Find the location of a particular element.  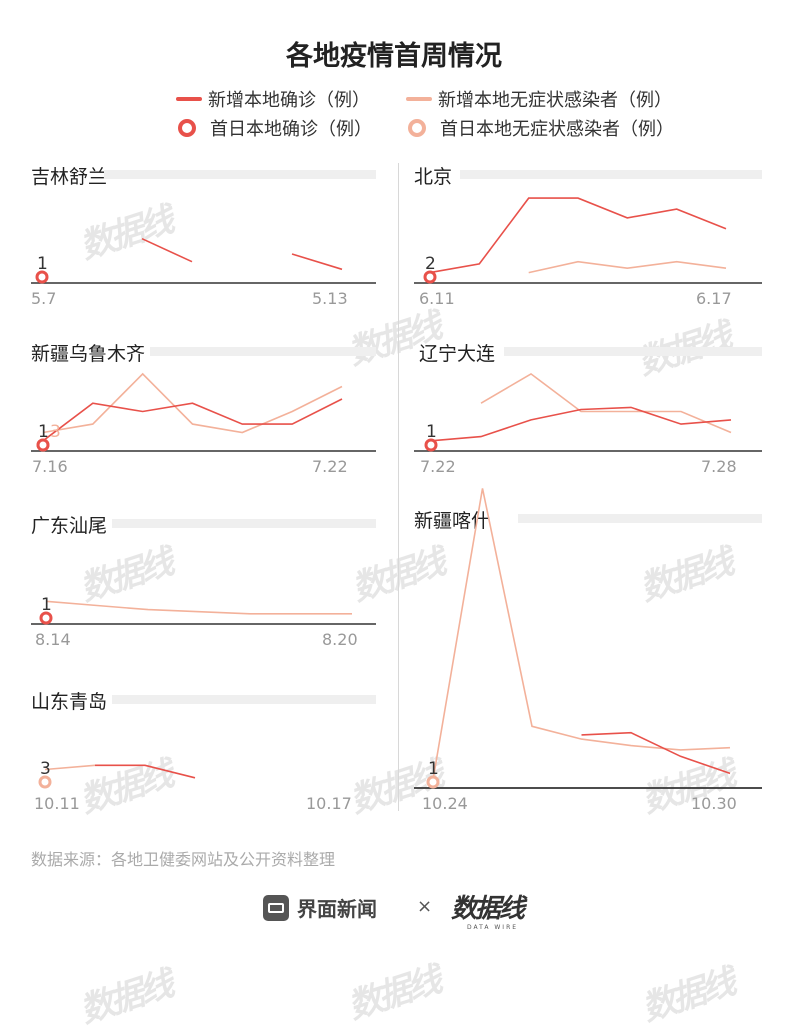

footer-logos: 界面新闻 × 数据线 DATA WIRE is located at coordinates (394, 913).